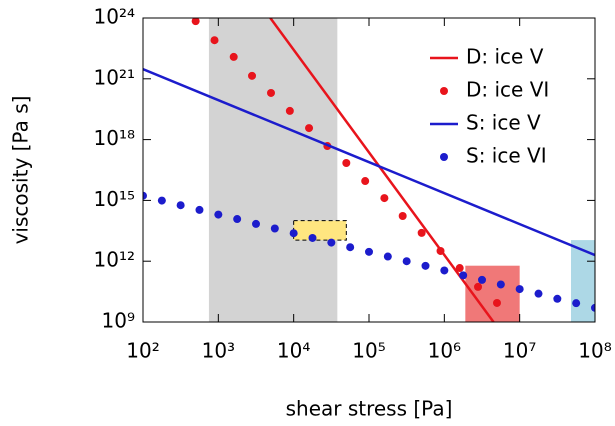  What do you see at coordinates (21, 170) in the screenshot?
I see `y-axis-label: viscosity [Pa s]` at bounding box center [21, 170].